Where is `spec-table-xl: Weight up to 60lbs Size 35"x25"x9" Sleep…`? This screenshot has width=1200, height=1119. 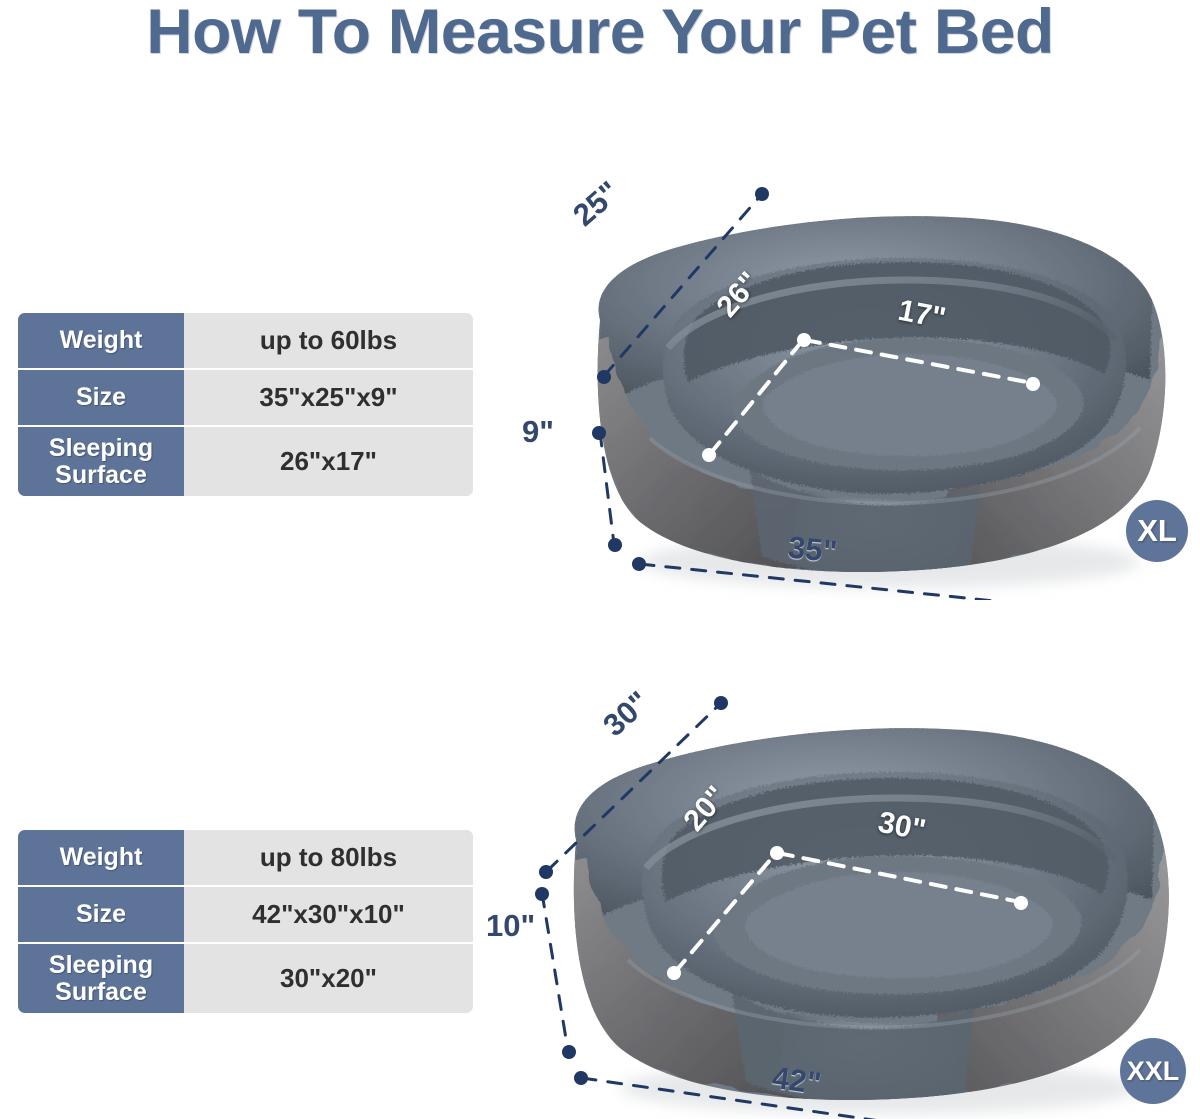 spec-table-xl: Weight up to 60lbs Size 35"x25"x9" Sleep… is located at coordinates (245, 404).